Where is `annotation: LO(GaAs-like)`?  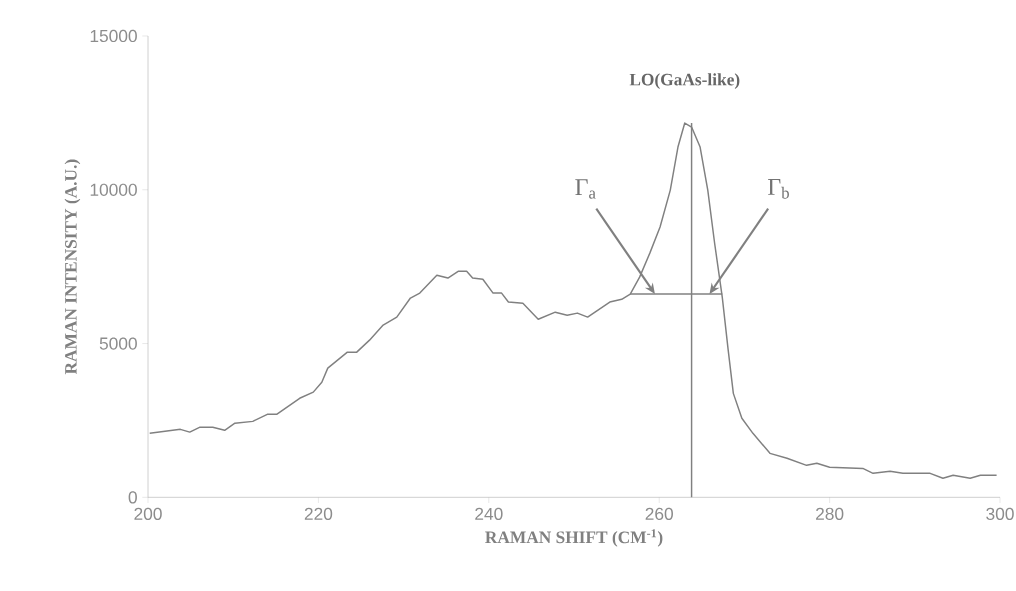
annotation: LO(GaAs-like) is located at coordinates (684, 81).